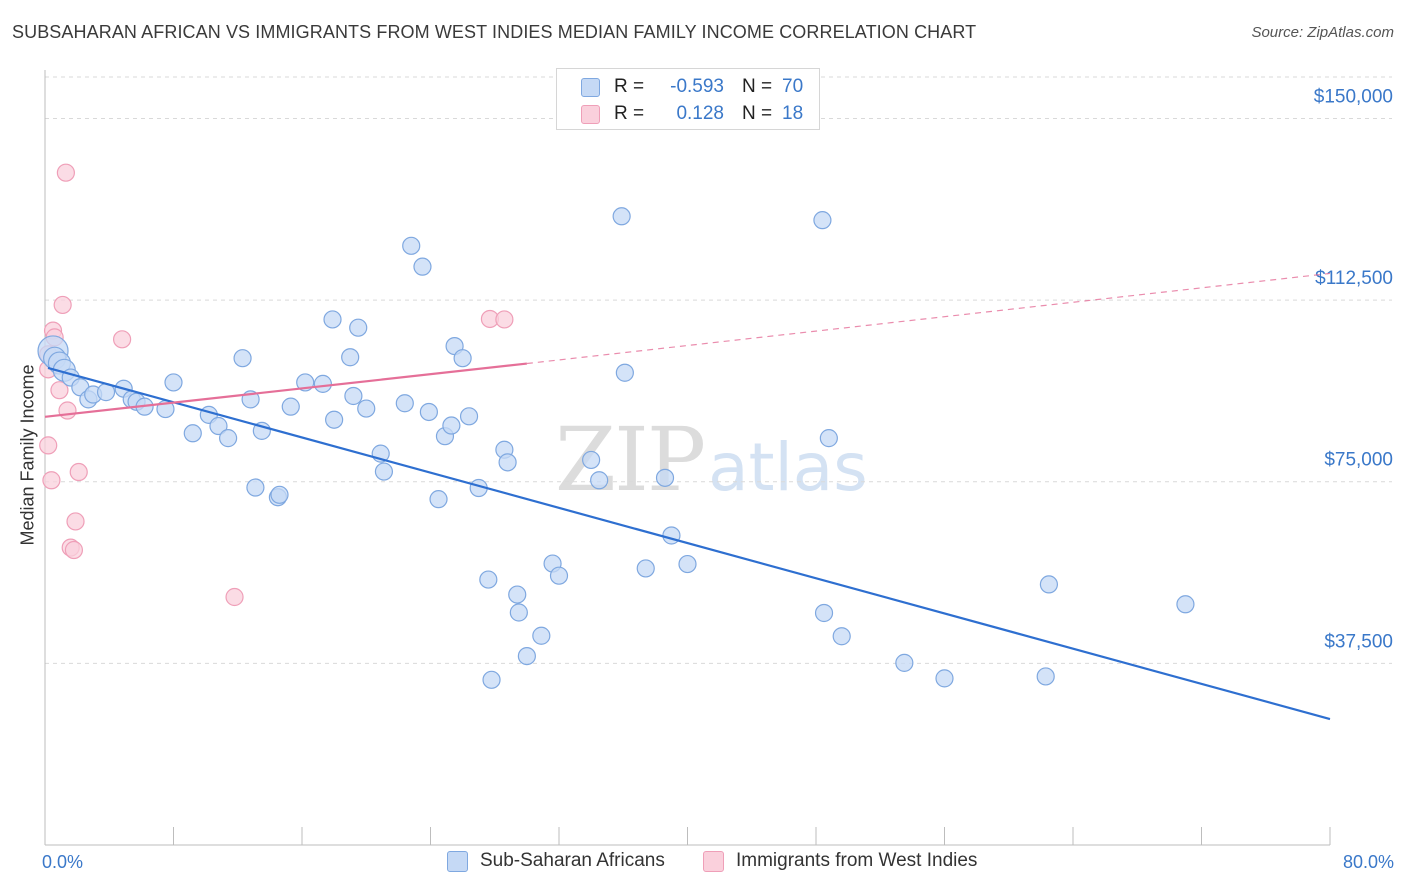  I want to click on y-tick-label: $75,000, so click(1358, 460).